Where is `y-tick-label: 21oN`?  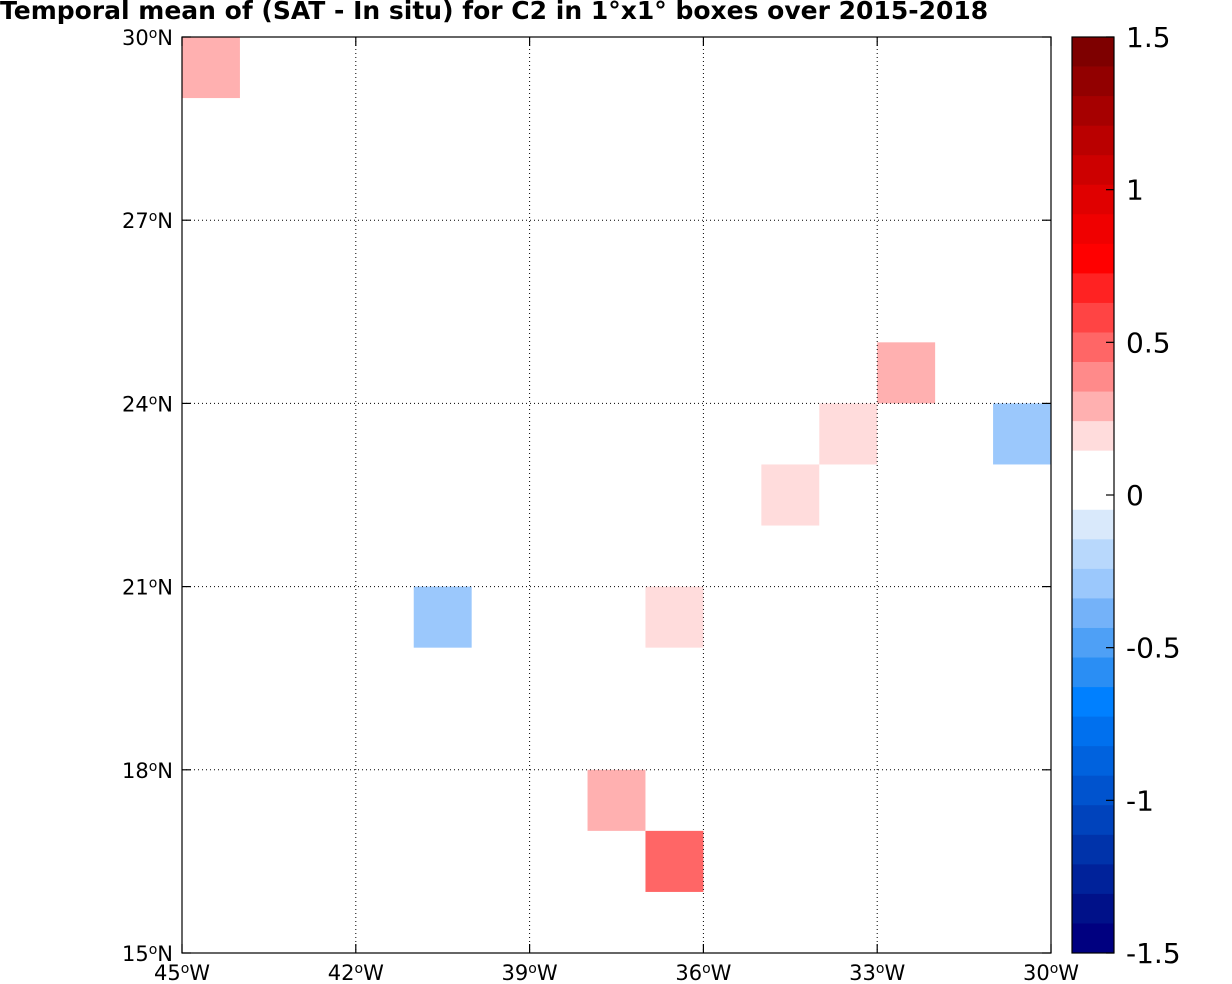
y-tick-label: 21oN is located at coordinates (147, 588).